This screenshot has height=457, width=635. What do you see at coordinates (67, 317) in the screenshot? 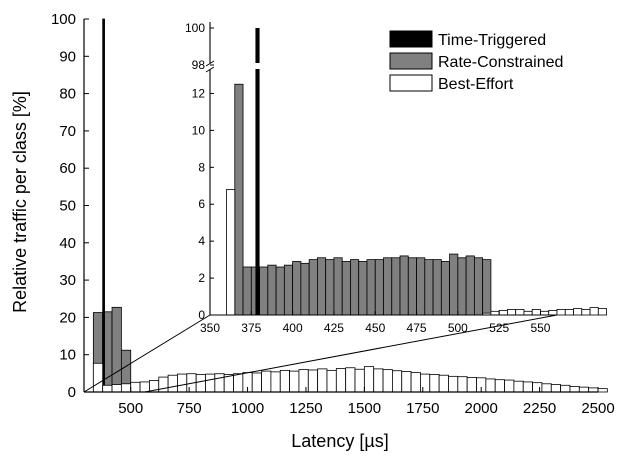
I see `y-tick-label: 20` at bounding box center [67, 317].